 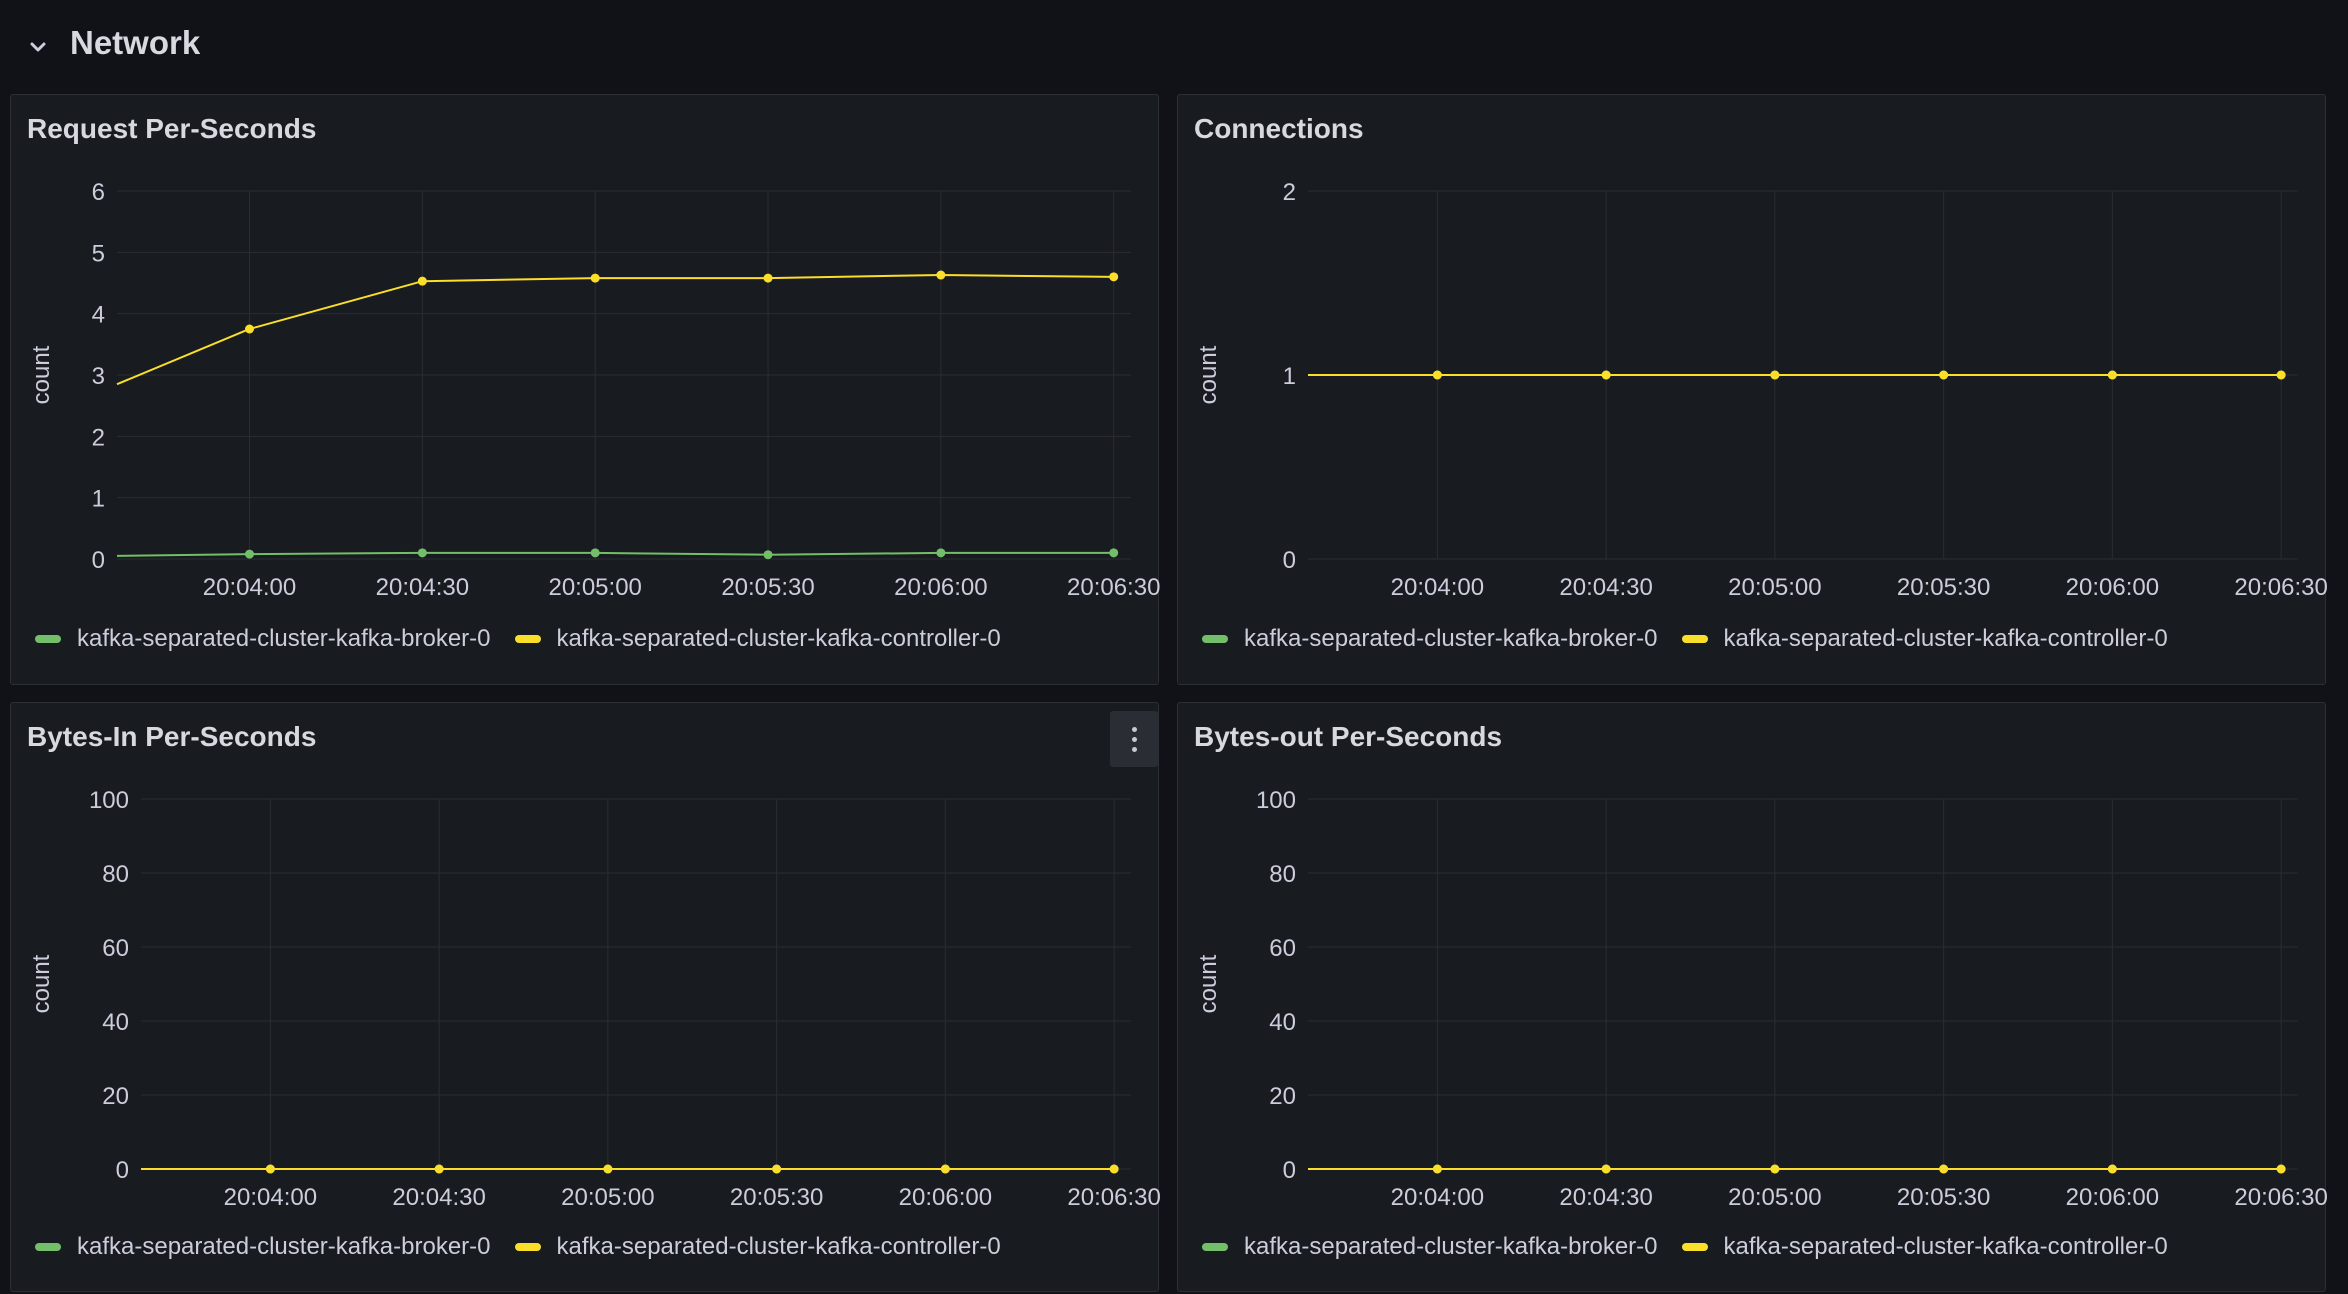 What do you see at coordinates (1134, 739) in the screenshot?
I see `panel-menu-button` at bounding box center [1134, 739].